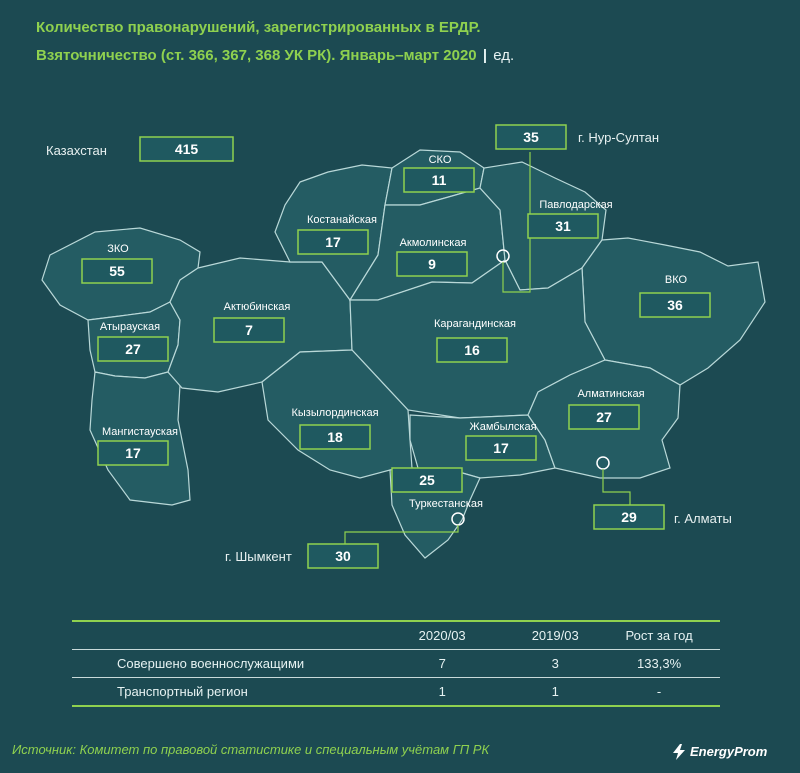 This screenshot has width=800, height=773. Describe the element at coordinates (659, 635) in the screenshot. I see `table-header-growth: Рост за год` at that location.